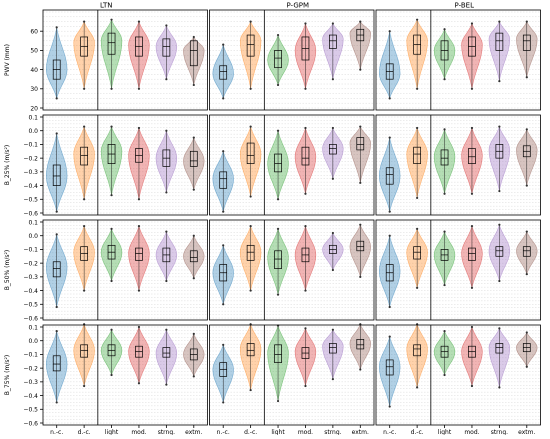 The width and height of the screenshot is (550, 439). Describe the element at coordinates (223, 432) in the screenshot. I see `x-tick-label: n.-c.` at that location.